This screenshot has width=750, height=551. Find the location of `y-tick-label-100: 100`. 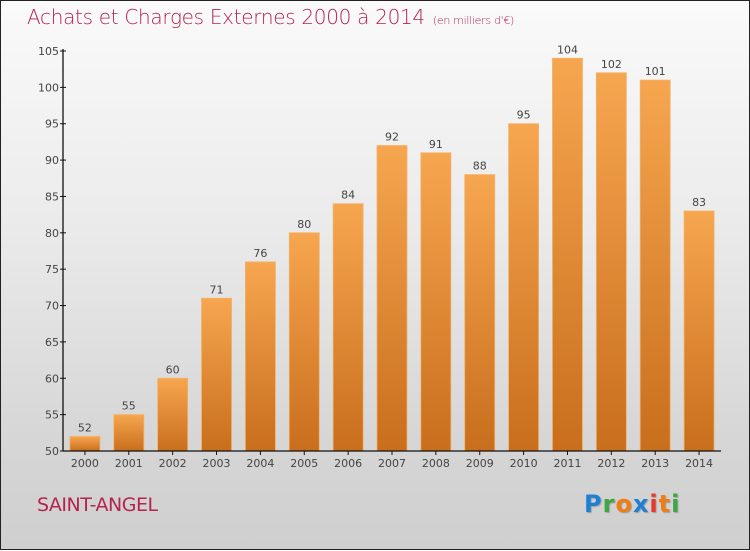

y-tick-label-100: 100 is located at coordinates (48, 87).